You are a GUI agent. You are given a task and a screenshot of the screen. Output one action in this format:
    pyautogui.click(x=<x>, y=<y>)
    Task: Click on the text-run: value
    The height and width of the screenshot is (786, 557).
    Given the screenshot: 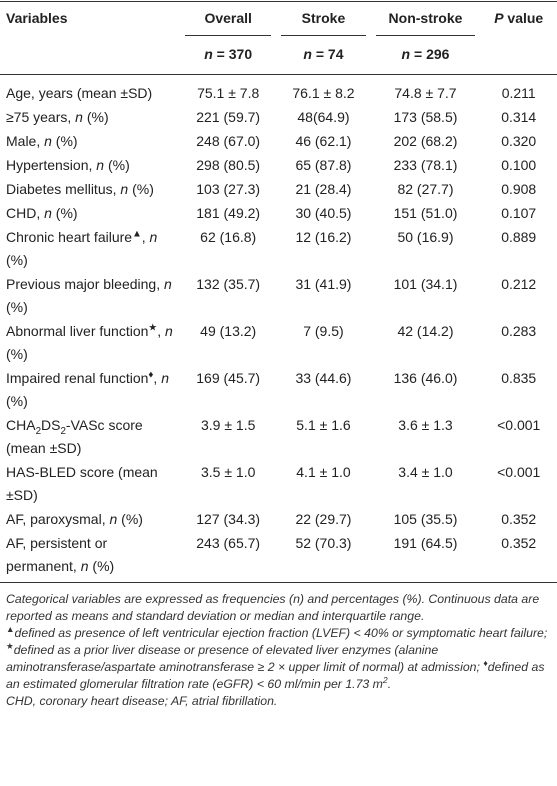 What is the action you would take?
    pyautogui.click(x=523, y=18)
    